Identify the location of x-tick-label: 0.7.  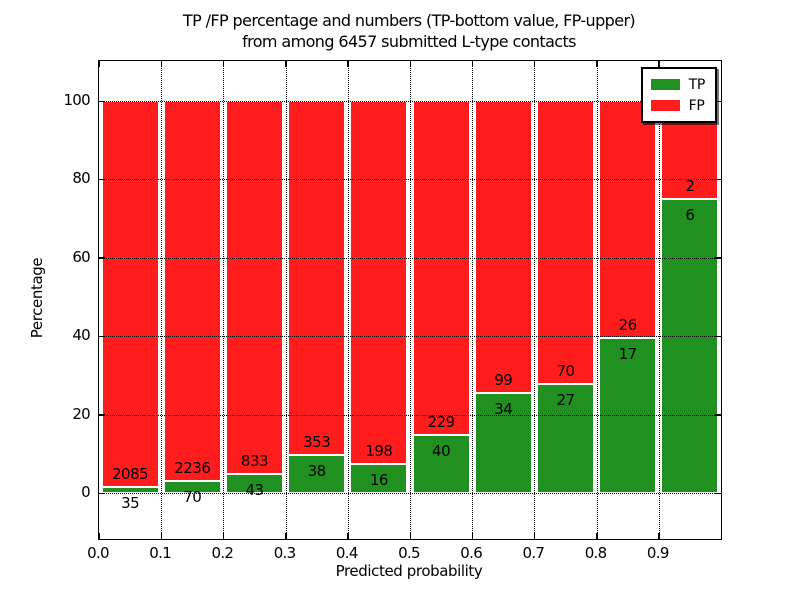
(533, 553).